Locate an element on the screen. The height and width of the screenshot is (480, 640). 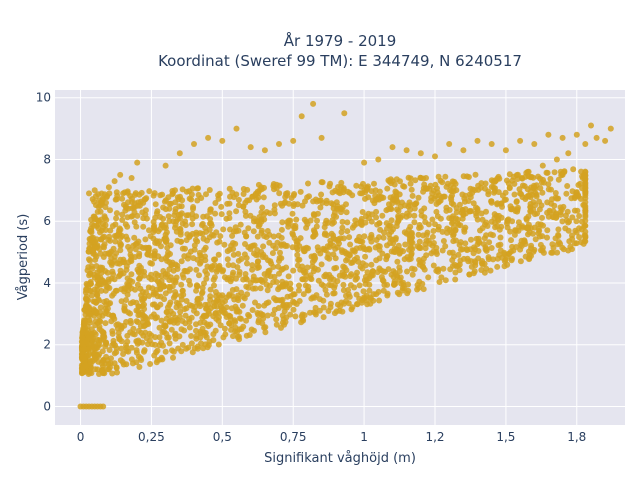
y-tick-label: 0 is located at coordinates (47, 406).